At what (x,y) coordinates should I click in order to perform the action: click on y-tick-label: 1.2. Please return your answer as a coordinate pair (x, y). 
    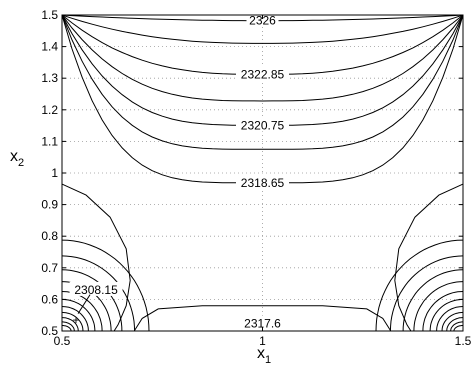
    Looking at the image, I should click on (49, 110).